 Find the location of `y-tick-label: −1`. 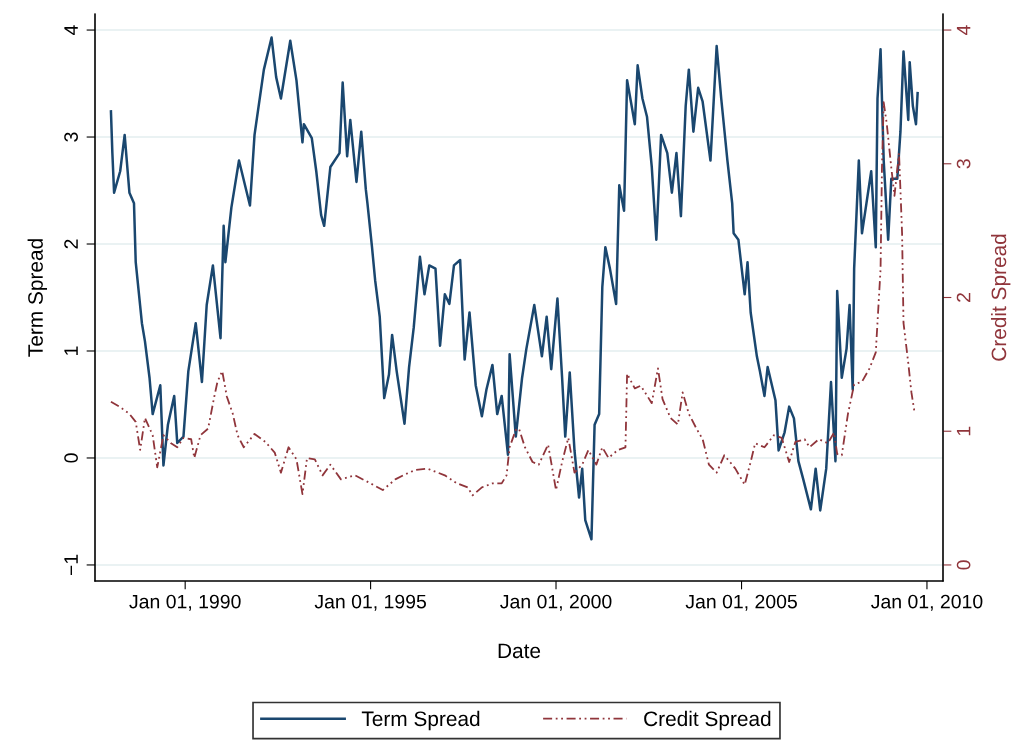

y-tick-label: −1 is located at coordinates (71, 565).